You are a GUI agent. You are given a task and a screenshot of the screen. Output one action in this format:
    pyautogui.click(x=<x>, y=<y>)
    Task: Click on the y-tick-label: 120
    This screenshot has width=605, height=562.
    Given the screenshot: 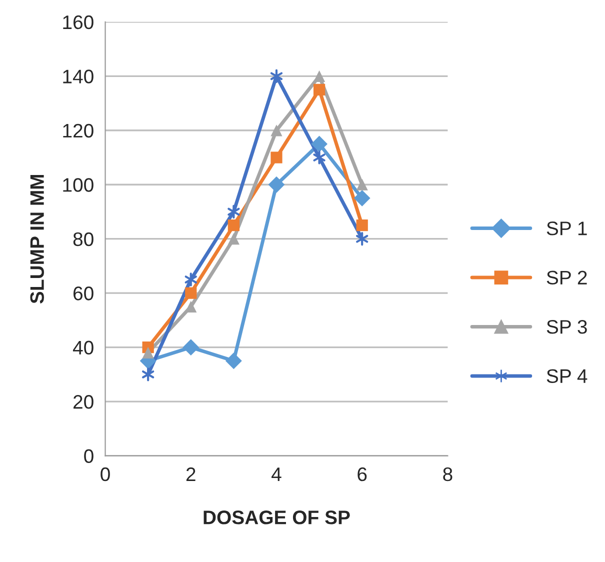 What is the action you would take?
    pyautogui.click(x=78, y=131)
    